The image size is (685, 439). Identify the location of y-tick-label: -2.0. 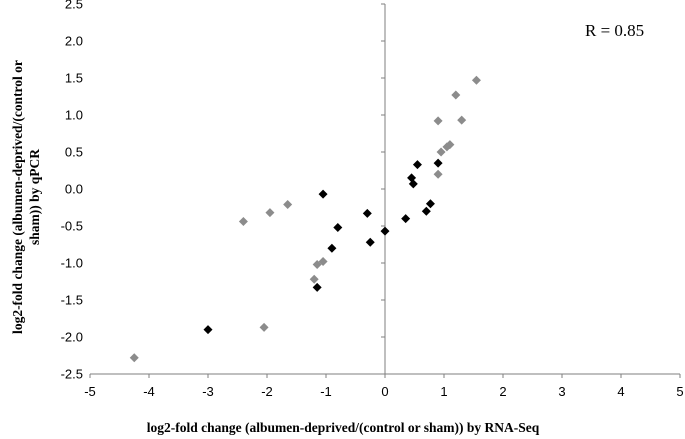
(72, 337).